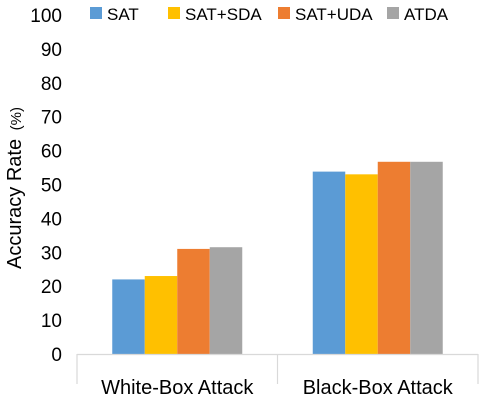  What do you see at coordinates (269, 14) in the screenshot?
I see `legend: SAT SAT+SDA SAT+UDA ATDA` at bounding box center [269, 14].